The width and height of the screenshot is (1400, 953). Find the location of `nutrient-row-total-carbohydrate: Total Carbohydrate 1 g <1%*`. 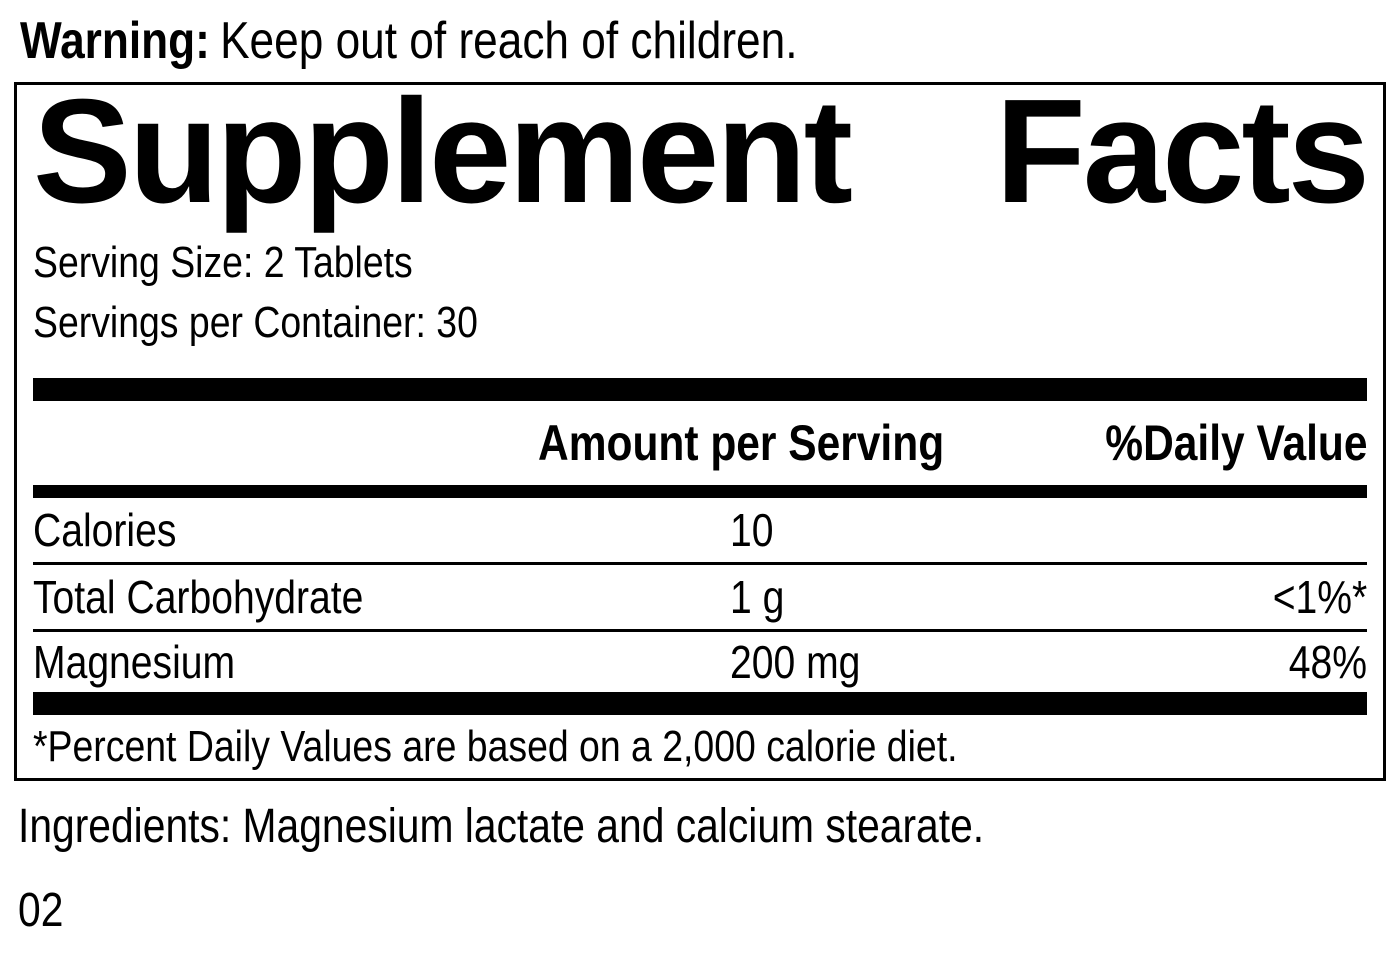

nutrient-row-total-carbohydrate: Total Carbohydrate 1 g <1%* is located at coordinates (700, 597).